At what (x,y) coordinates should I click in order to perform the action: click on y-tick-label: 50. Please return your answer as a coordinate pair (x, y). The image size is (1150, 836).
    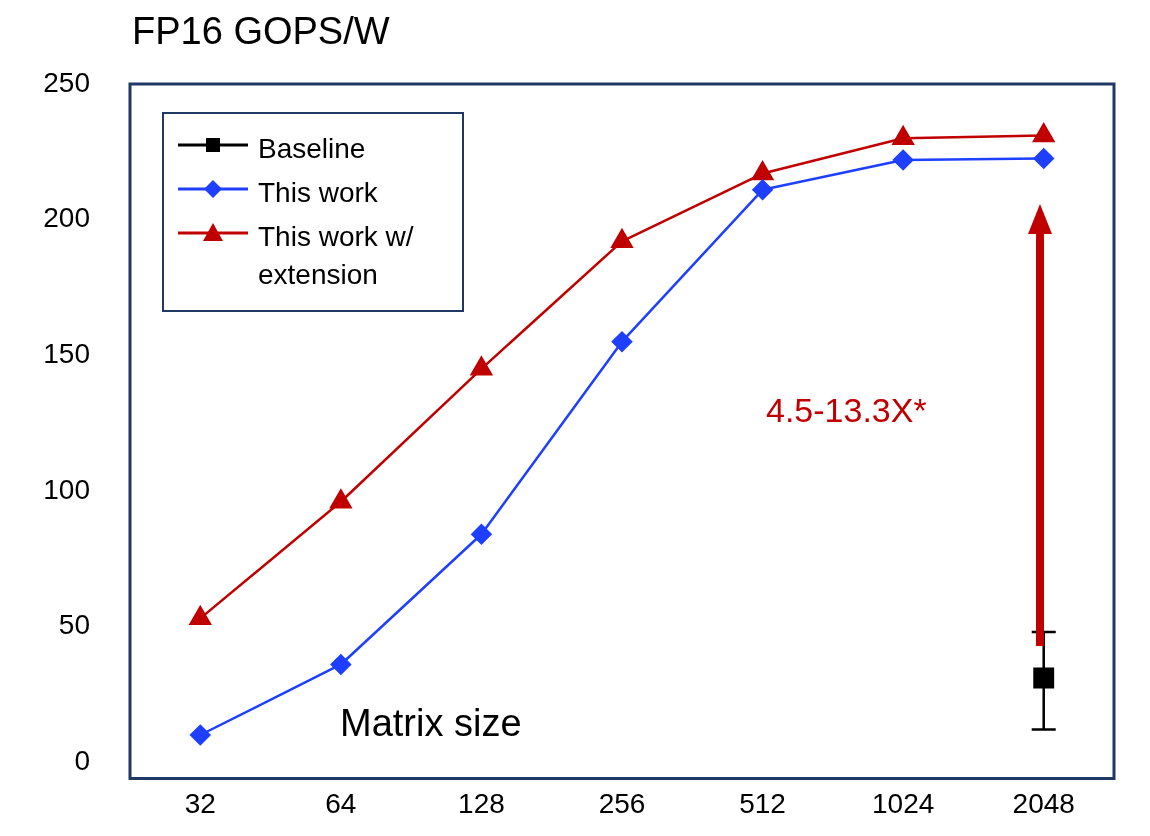
    Looking at the image, I should click on (74, 625).